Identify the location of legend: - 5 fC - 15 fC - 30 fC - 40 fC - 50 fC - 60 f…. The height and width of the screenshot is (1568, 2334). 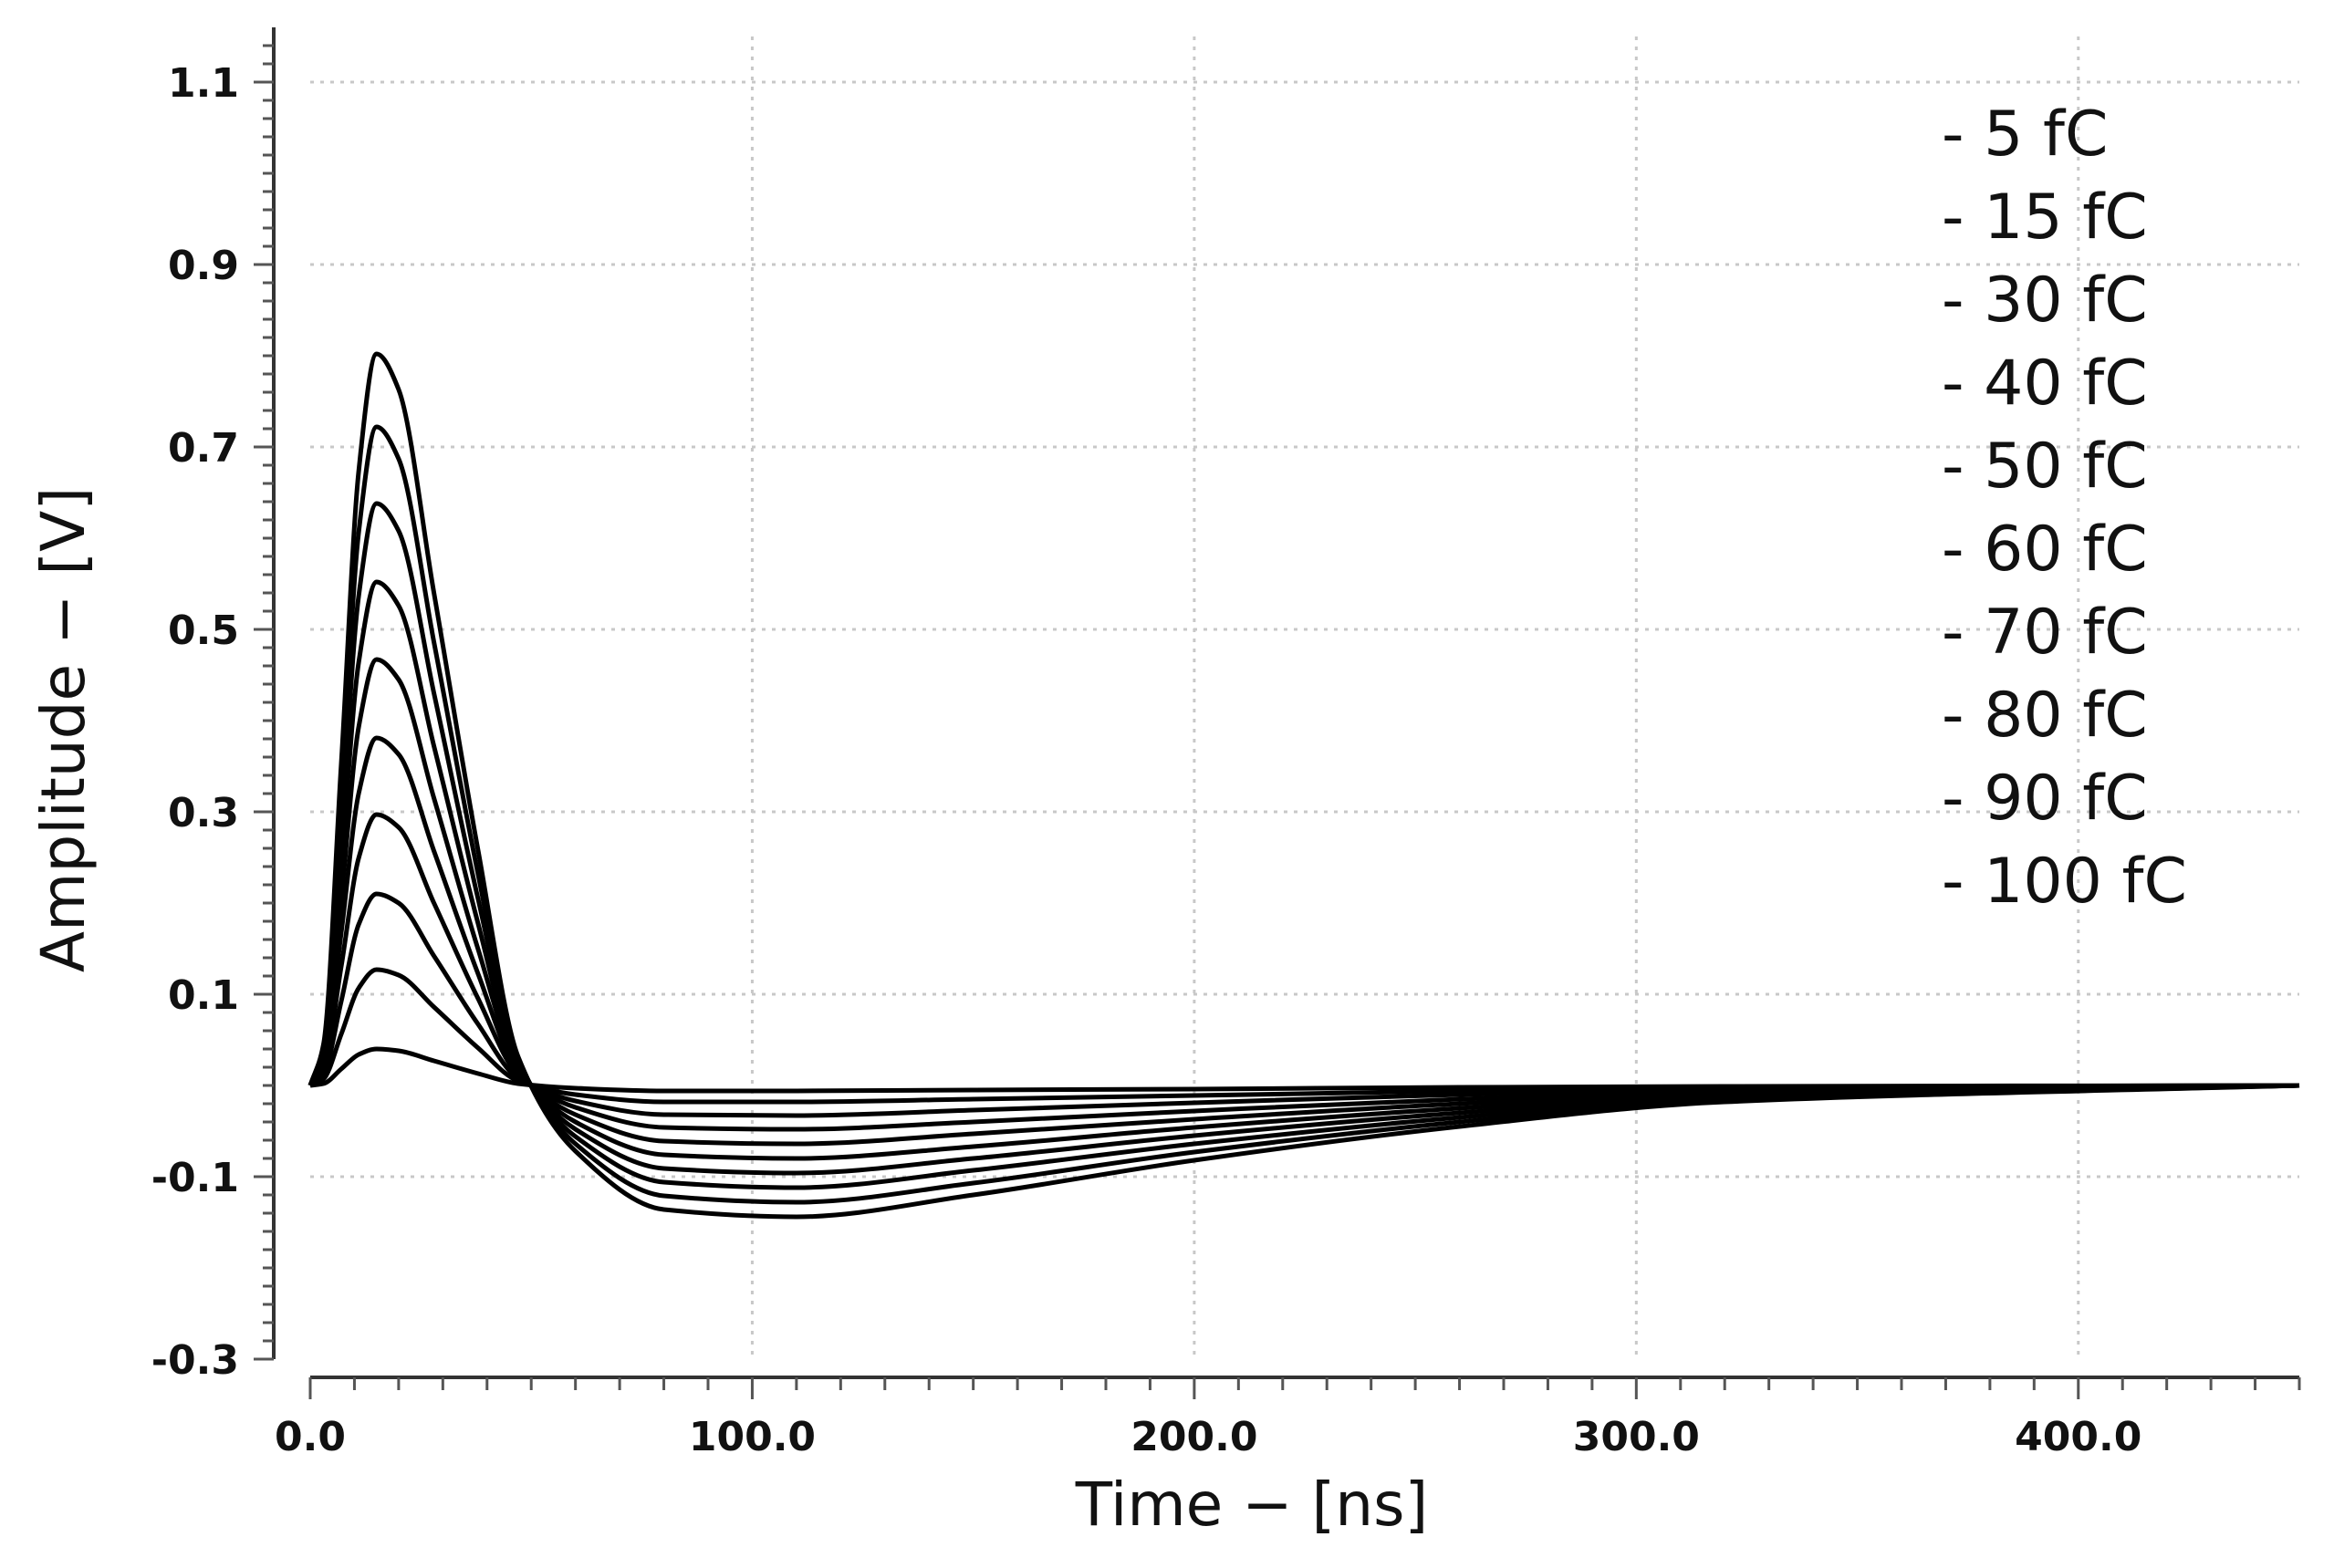
(2064, 508).